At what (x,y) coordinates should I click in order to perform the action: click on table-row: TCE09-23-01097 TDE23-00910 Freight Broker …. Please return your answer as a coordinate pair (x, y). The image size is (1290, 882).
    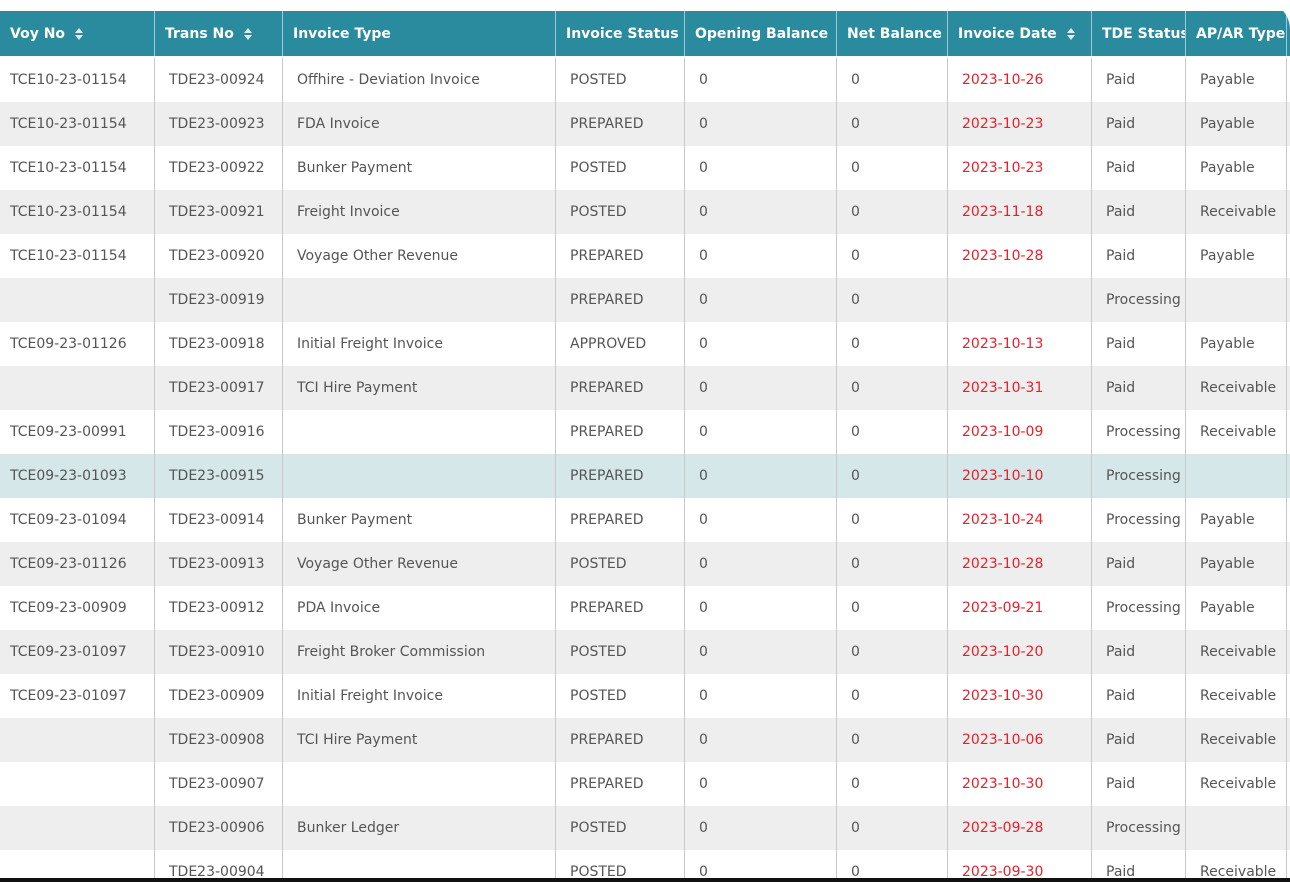
    Looking at the image, I should click on (645, 652).